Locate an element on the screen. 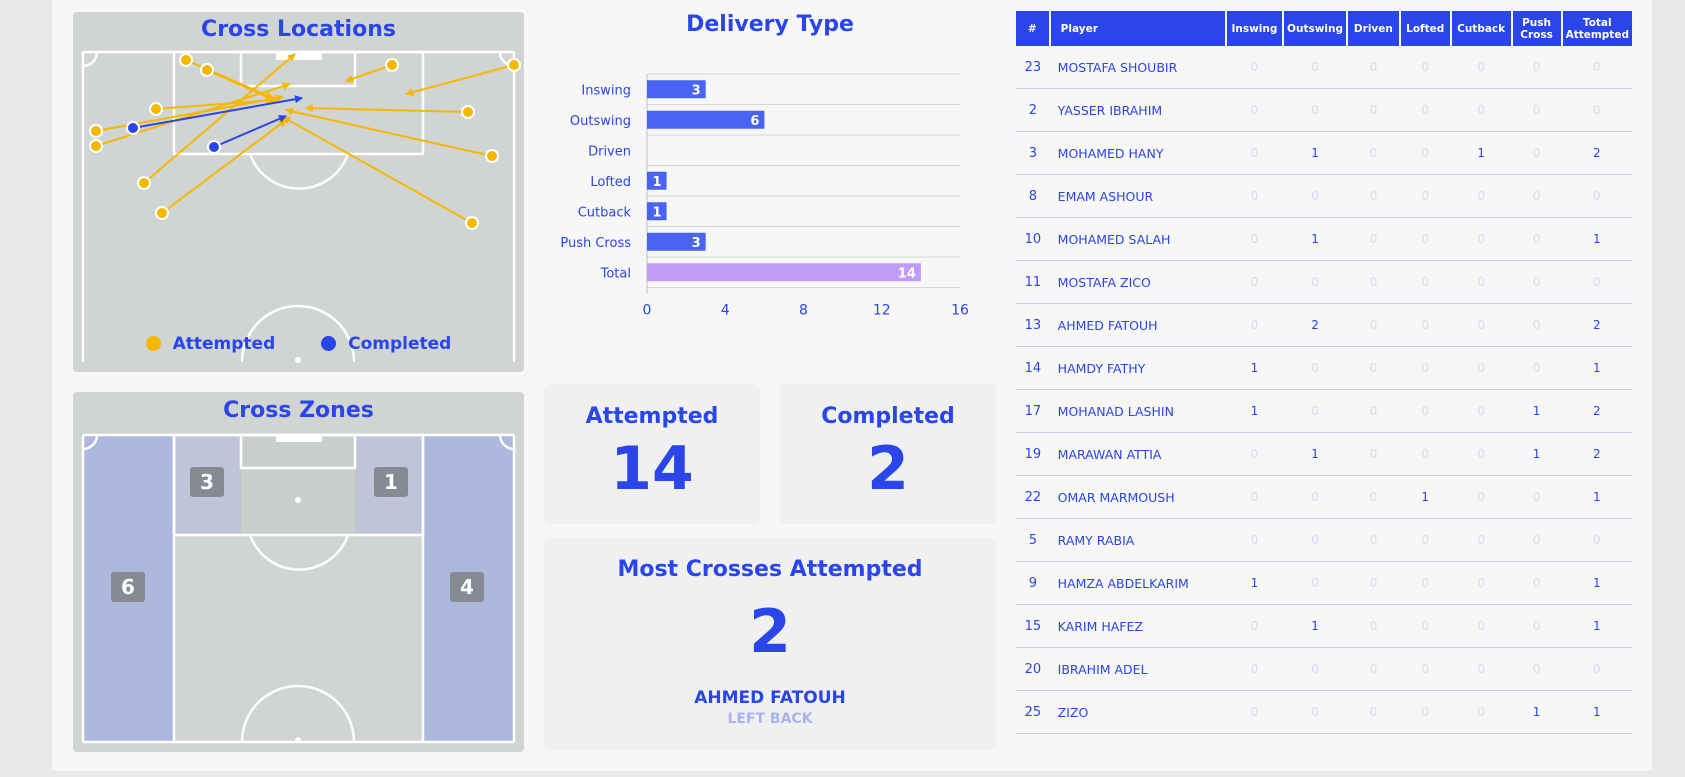 The width and height of the screenshot is (1685, 777). col-cutback: Cutback is located at coordinates (1481, 28).